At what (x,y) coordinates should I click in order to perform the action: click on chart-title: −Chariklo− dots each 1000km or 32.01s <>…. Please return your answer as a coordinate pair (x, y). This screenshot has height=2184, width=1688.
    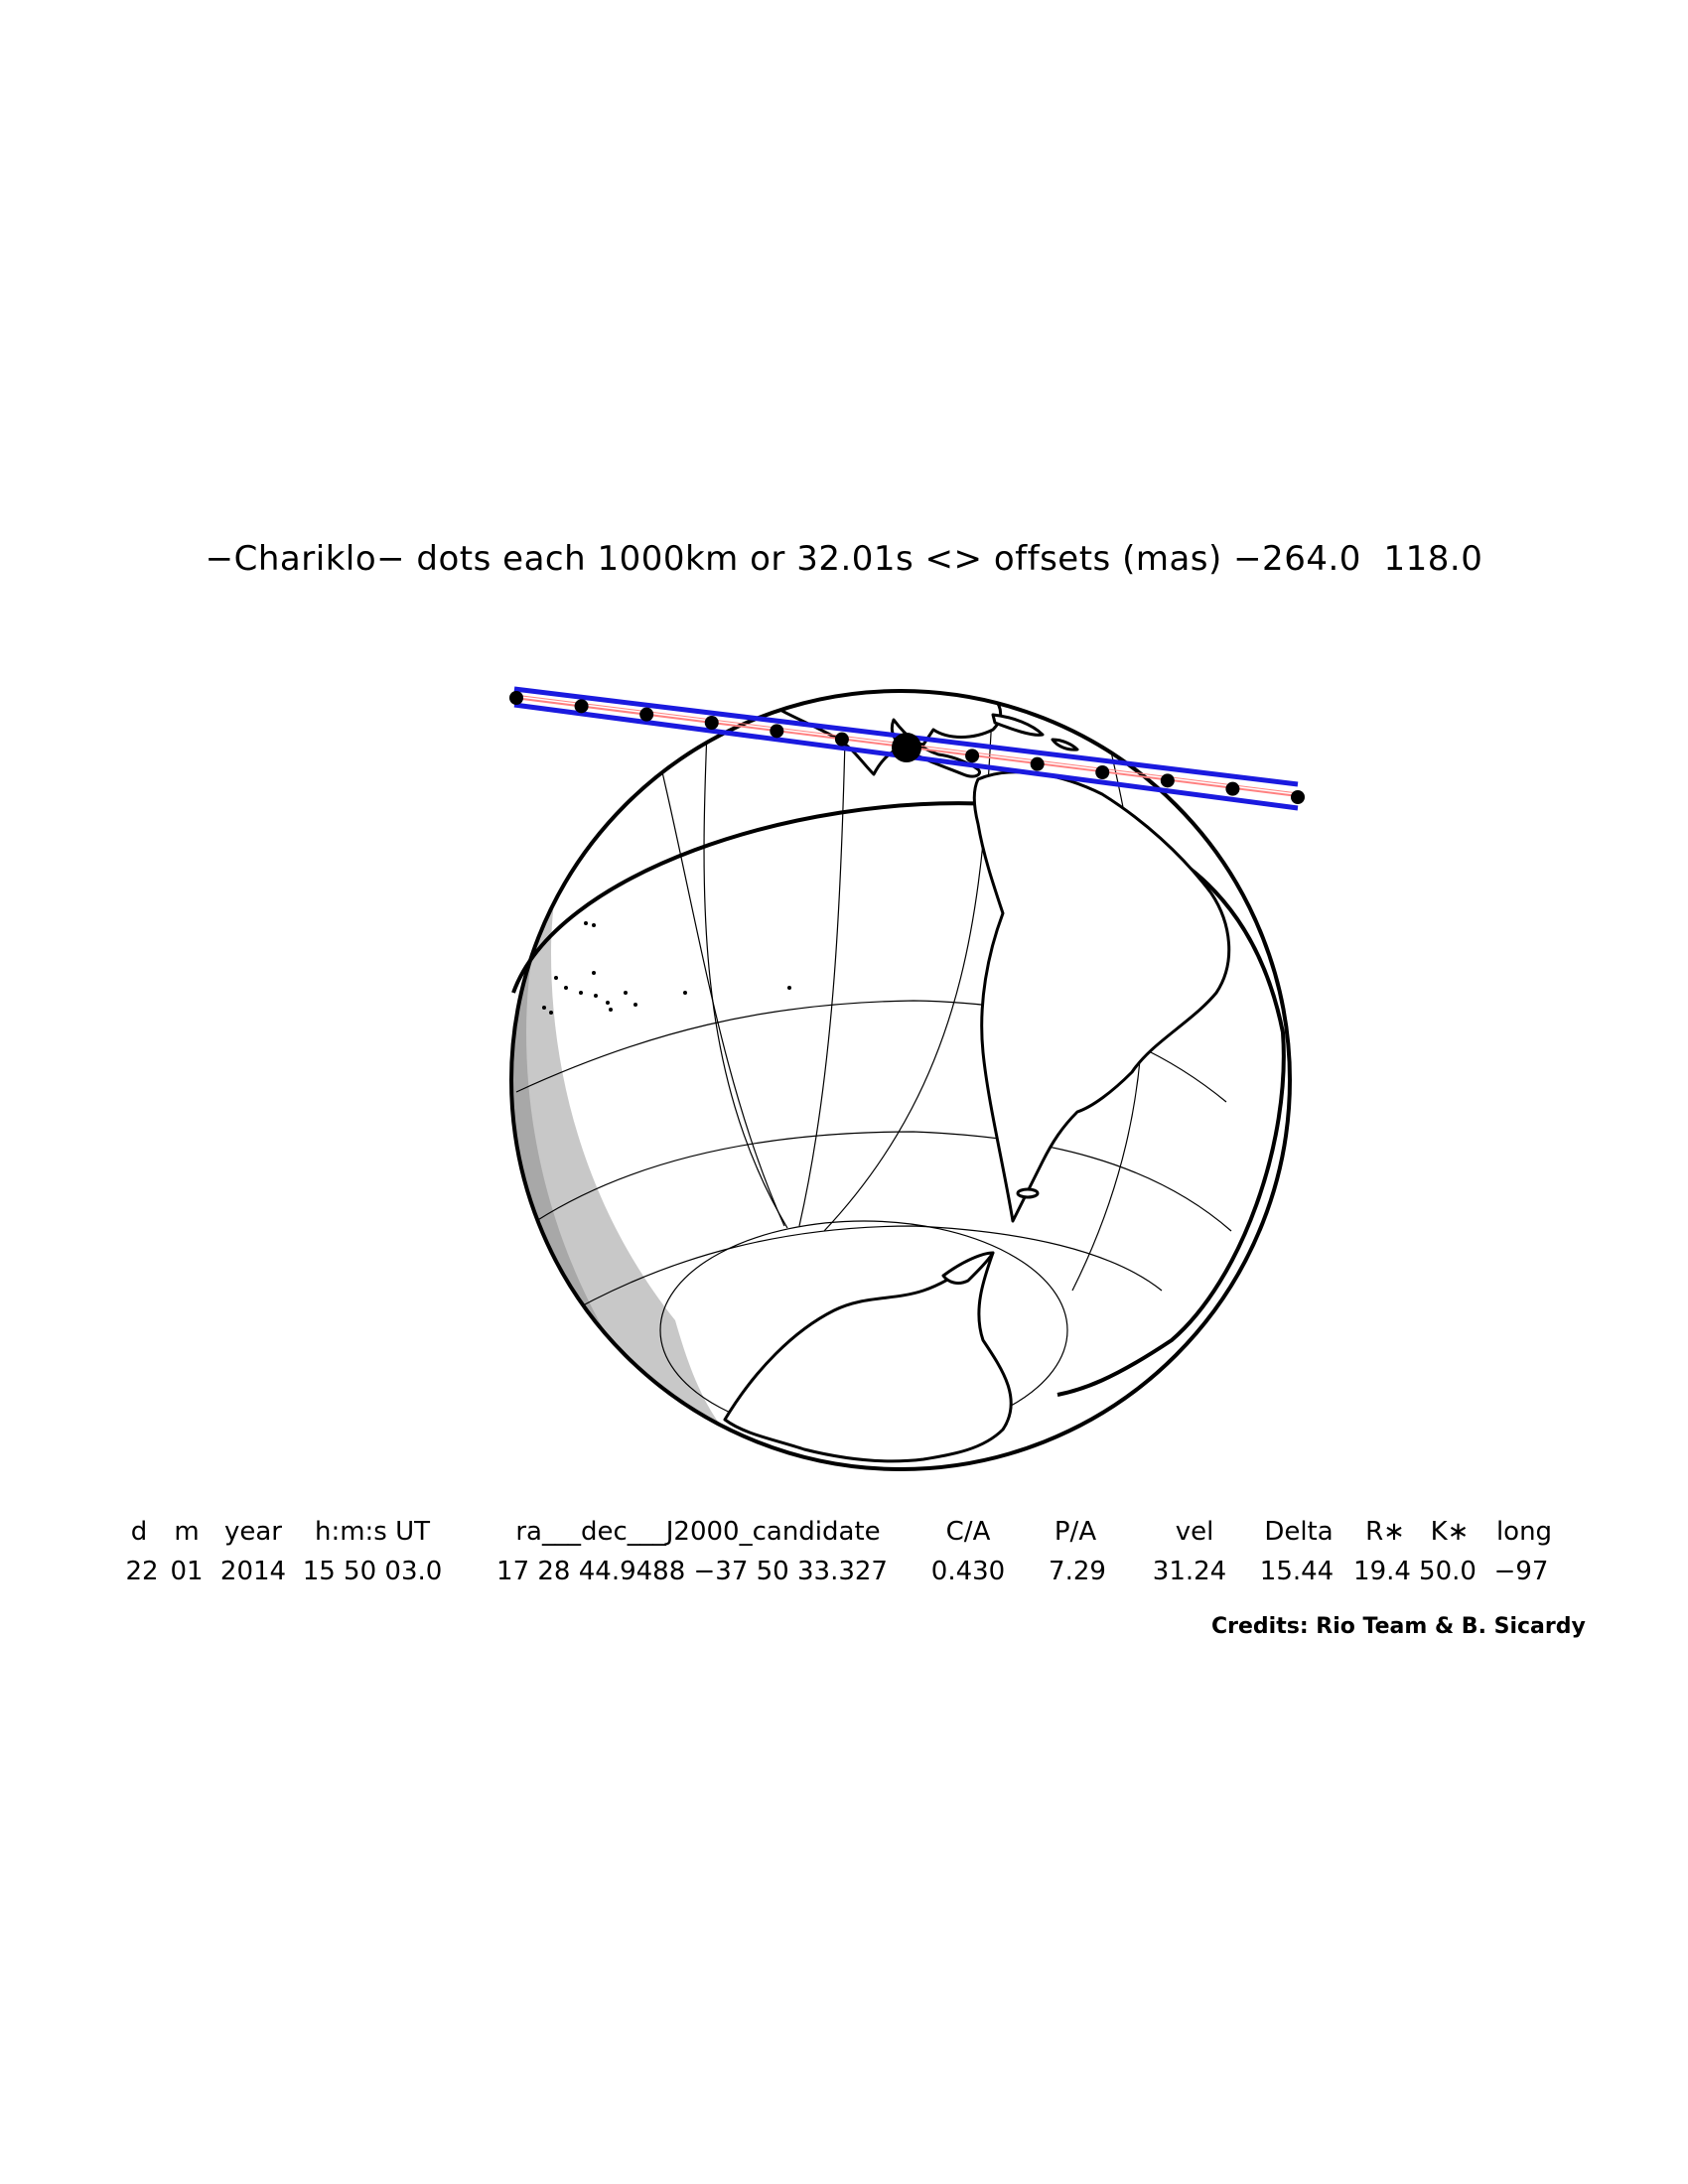
    Looking at the image, I should click on (844, 559).